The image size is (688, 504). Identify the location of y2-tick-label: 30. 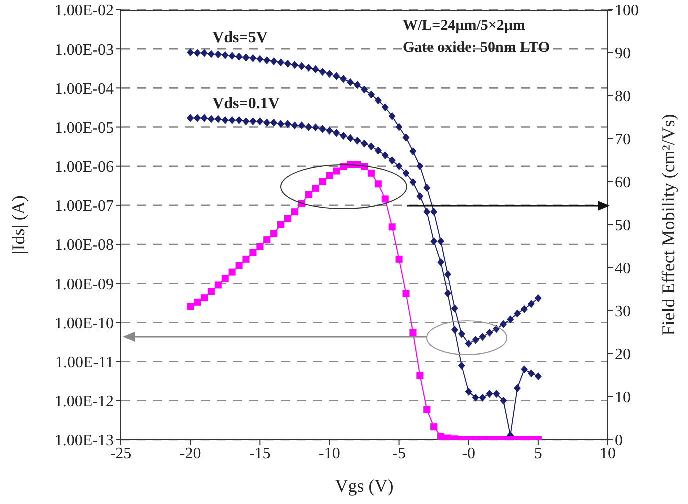
(623, 312).